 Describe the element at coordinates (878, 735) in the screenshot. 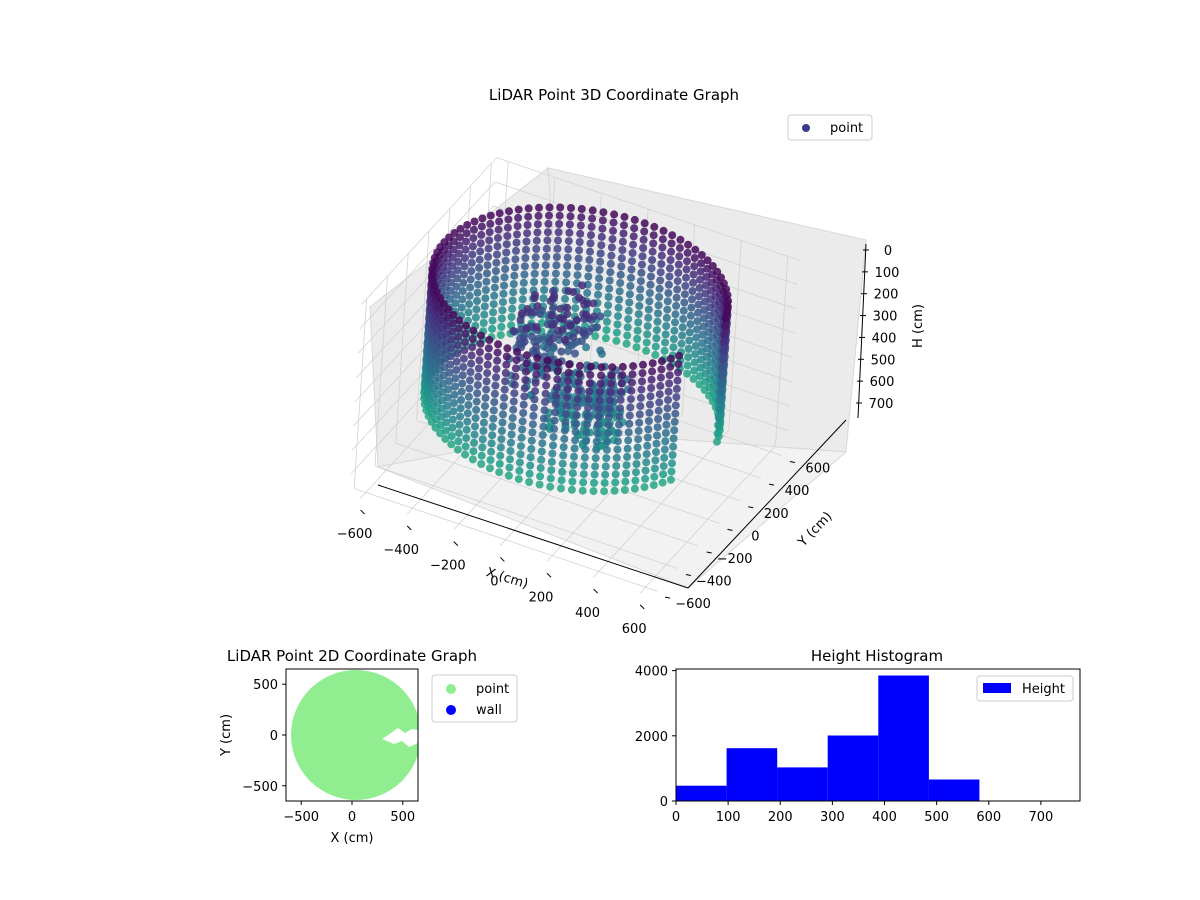

I see `plot-frame-histogram` at that location.